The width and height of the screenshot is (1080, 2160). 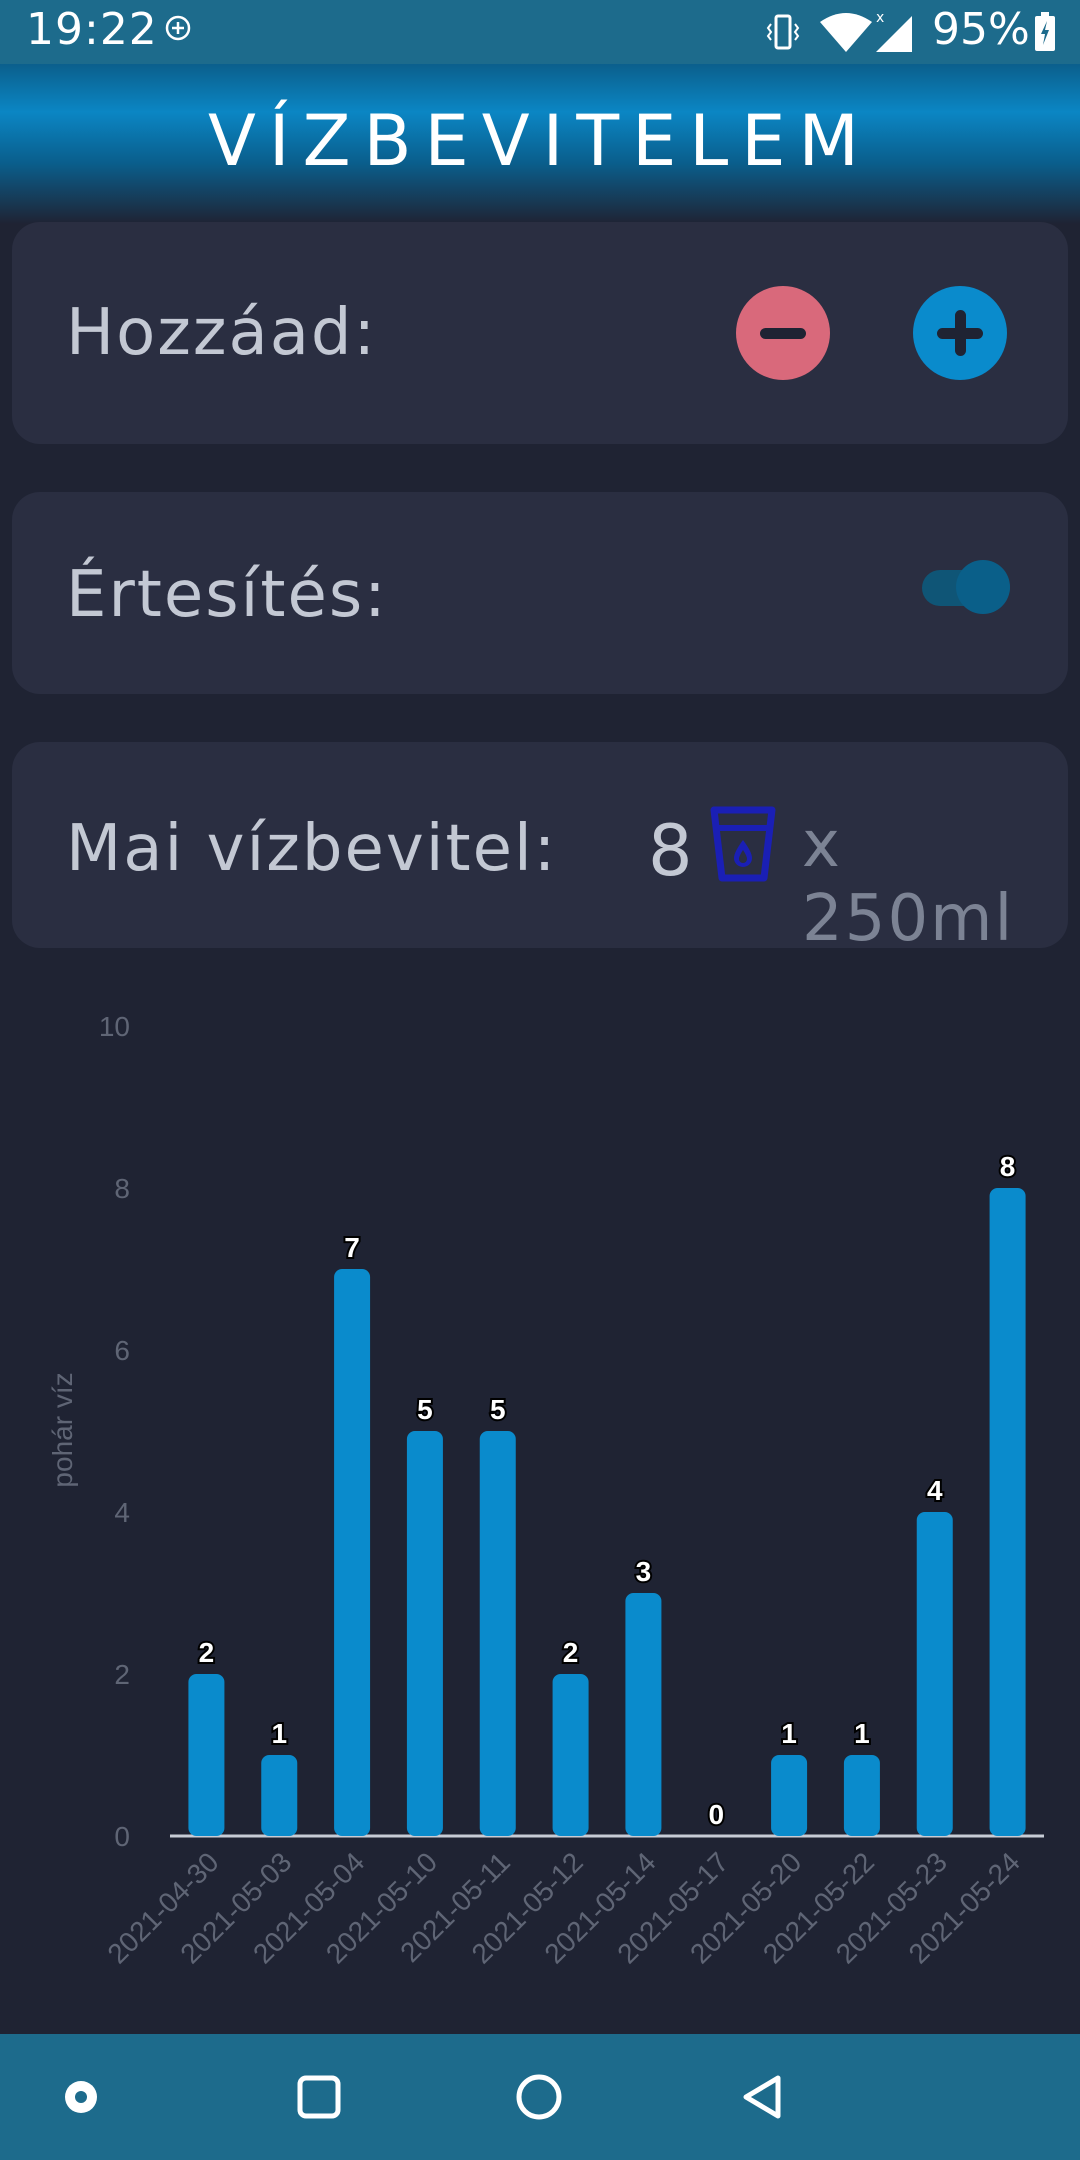 What do you see at coordinates (227, 595) in the screenshot?
I see `notification-label: Értesítés:` at bounding box center [227, 595].